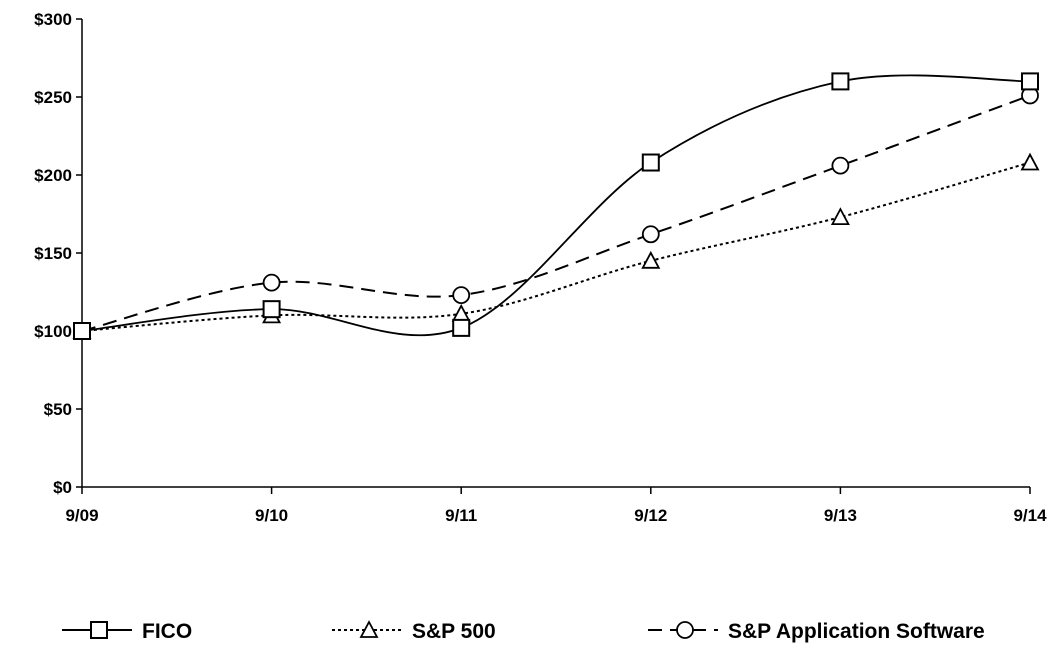 The height and width of the screenshot is (651, 1058). I want to click on legend-item-s-p-500: S&P 500, so click(414, 631).